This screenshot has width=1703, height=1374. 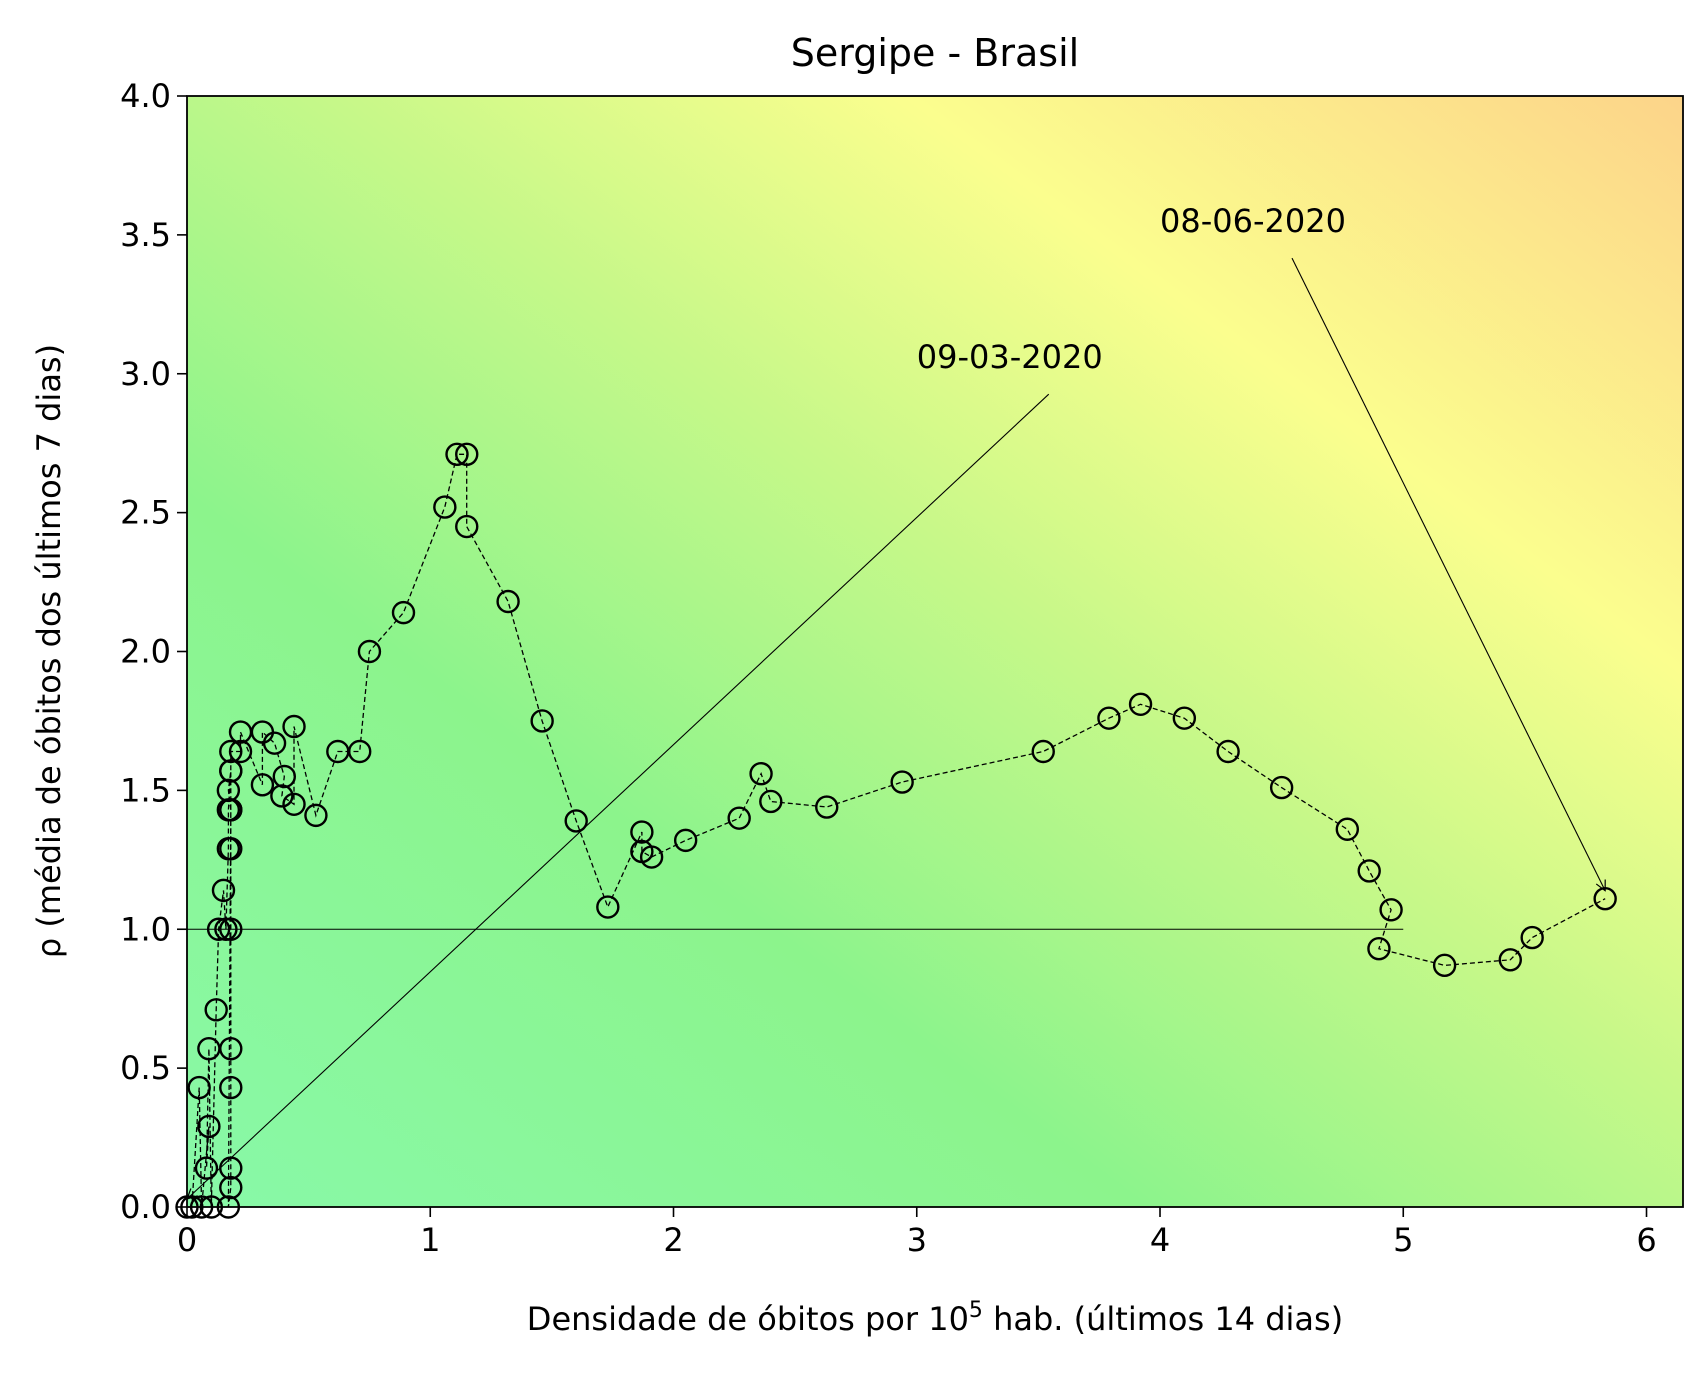 What do you see at coordinates (1253, 221) in the screenshot?
I see `annotation-label: 08-06-2020` at bounding box center [1253, 221].